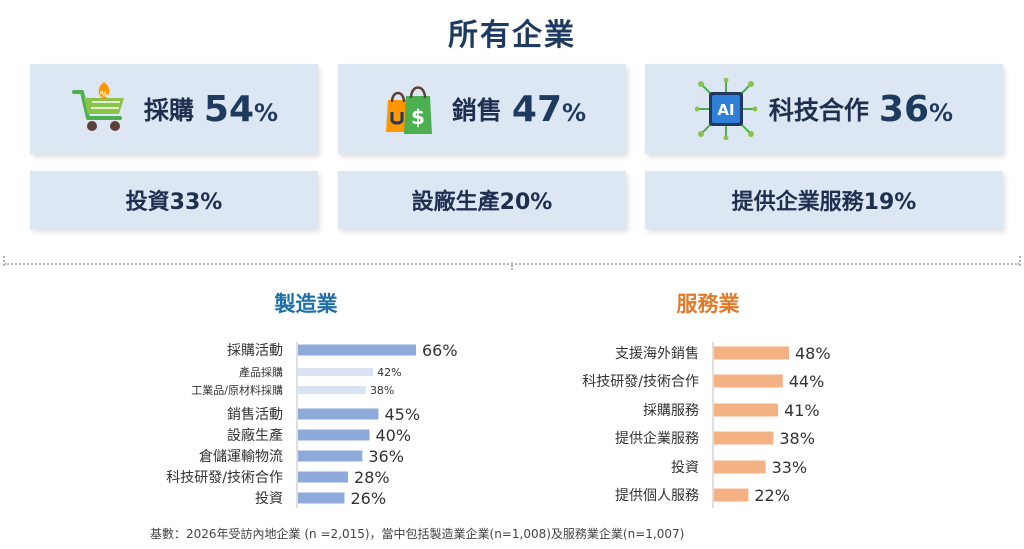  What do you see at coordinates (549, 109) in the screenshot?
I see `card-value: 47%` at bounding box center [549, 109].